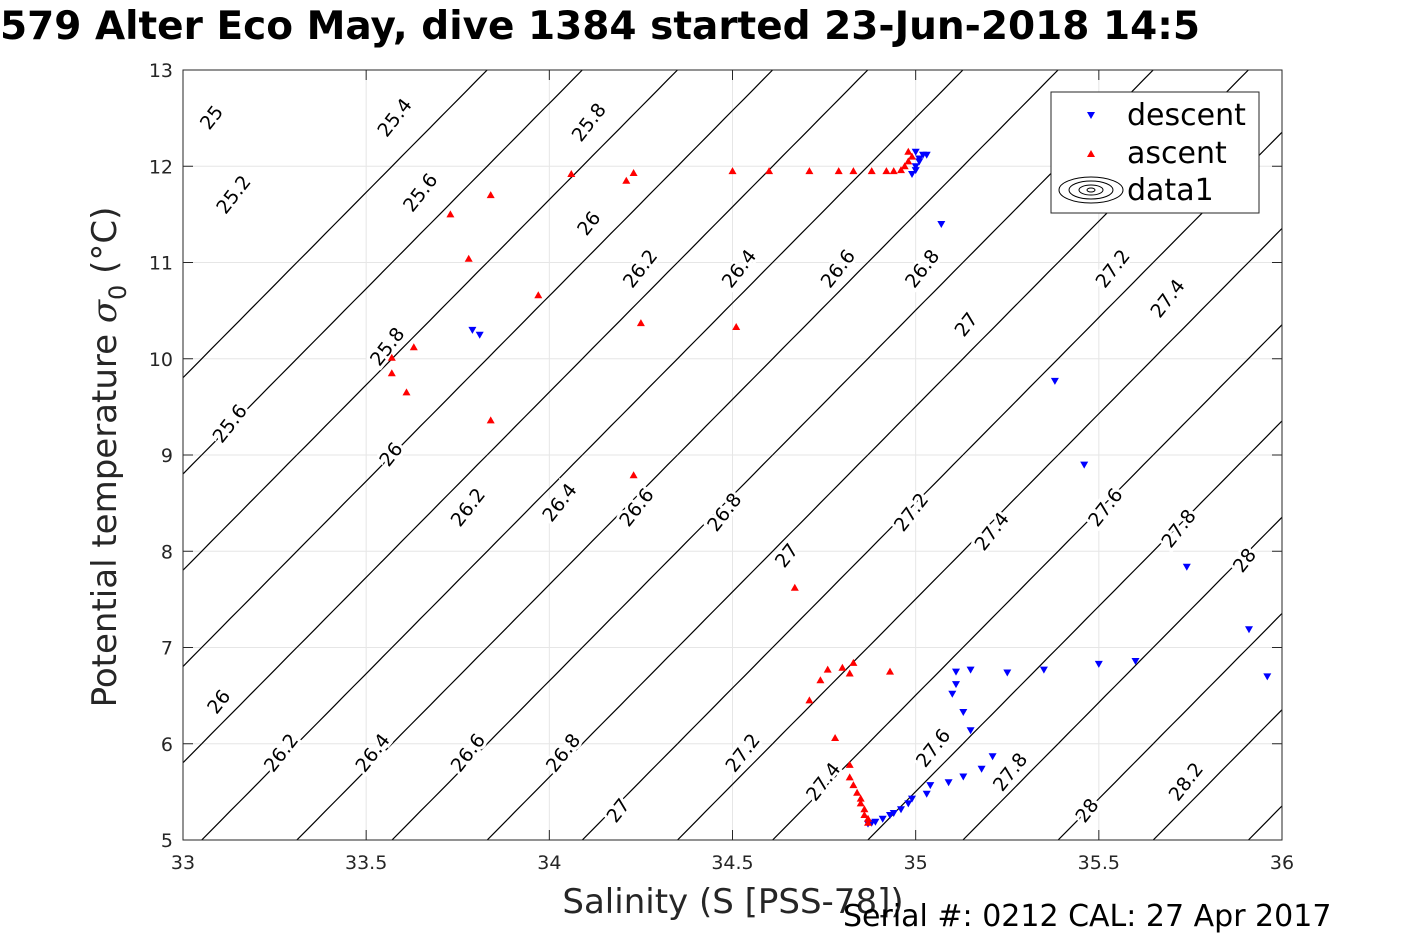  I want to click on x-tick-label: 33.5, so click(366, 863).